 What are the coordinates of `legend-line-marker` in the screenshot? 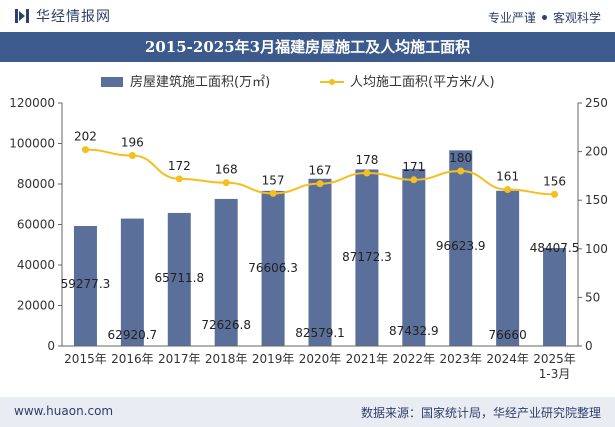 It's located at (332, 82).